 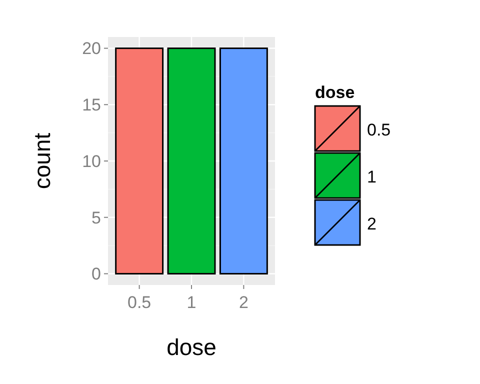 What do you see at coordinates (335, 92) in the screenshot?
I see `legend-title: dose` at bounding box center [335, 92].